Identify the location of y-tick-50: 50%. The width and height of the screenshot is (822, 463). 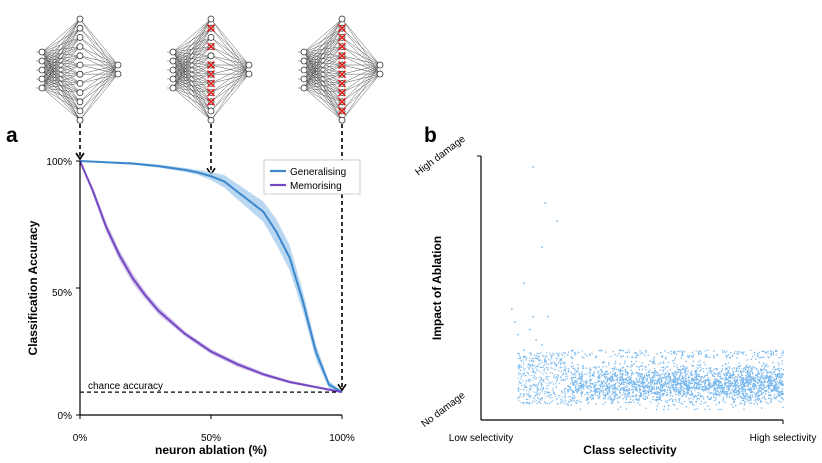
(62, 293).